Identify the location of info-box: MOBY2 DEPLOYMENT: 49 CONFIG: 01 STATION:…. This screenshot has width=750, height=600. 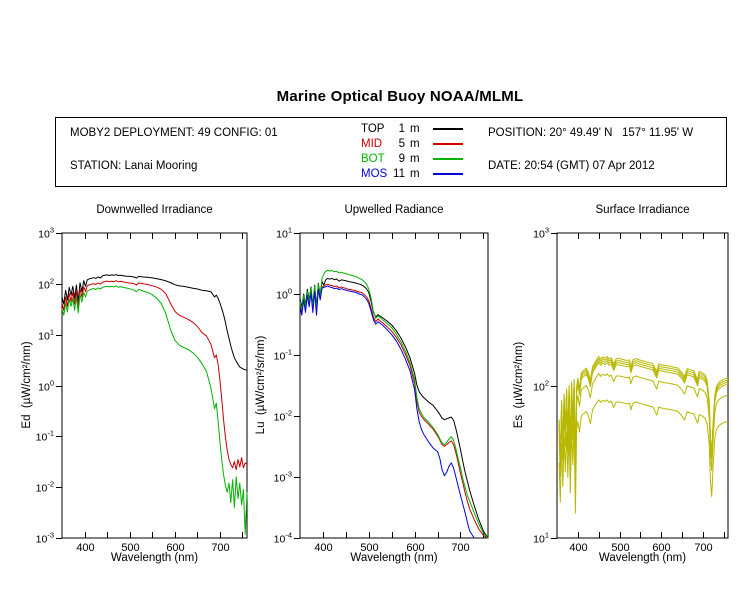
(391, 152).